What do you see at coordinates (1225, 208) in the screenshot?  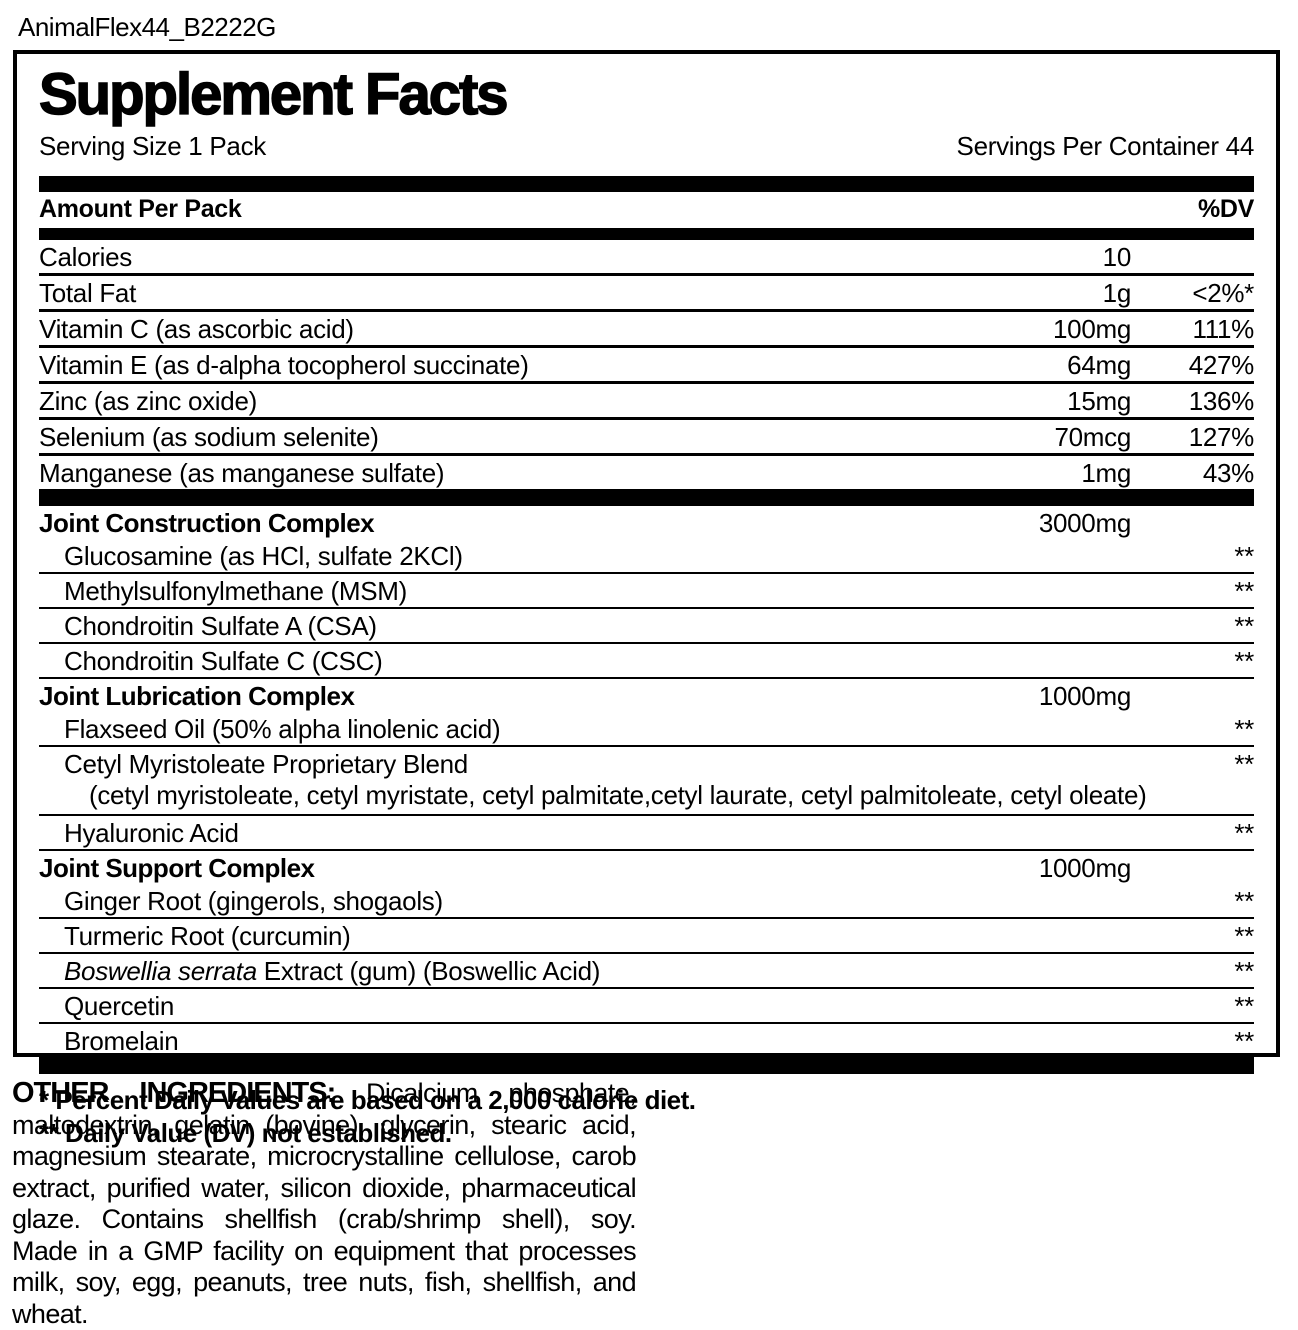 I see `dv-header: %DV` at bounding box center [1225, 208].